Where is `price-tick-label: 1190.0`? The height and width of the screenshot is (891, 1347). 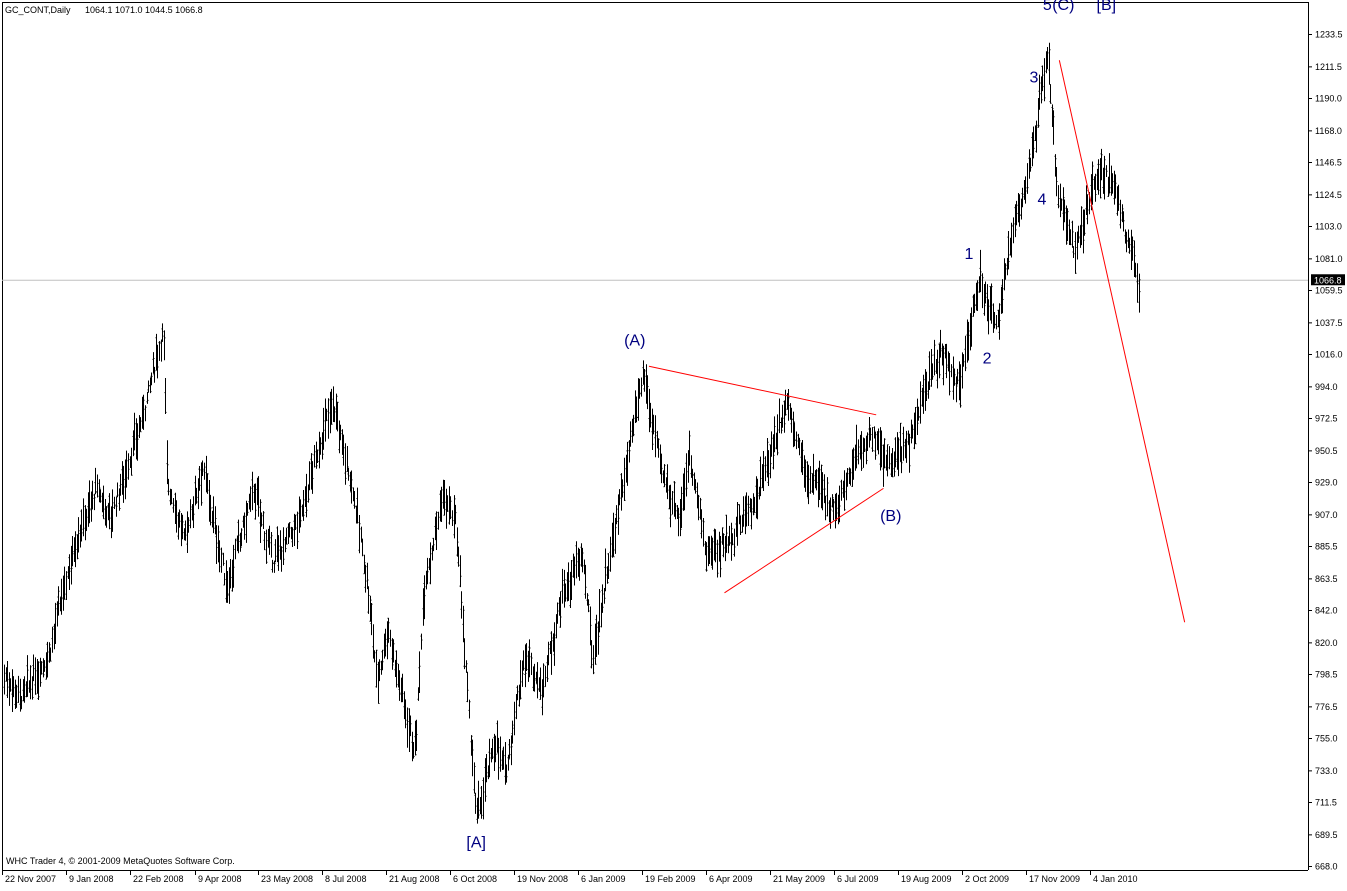
price-tick-label: 1190.0 is located at coordinates (1328, 99).